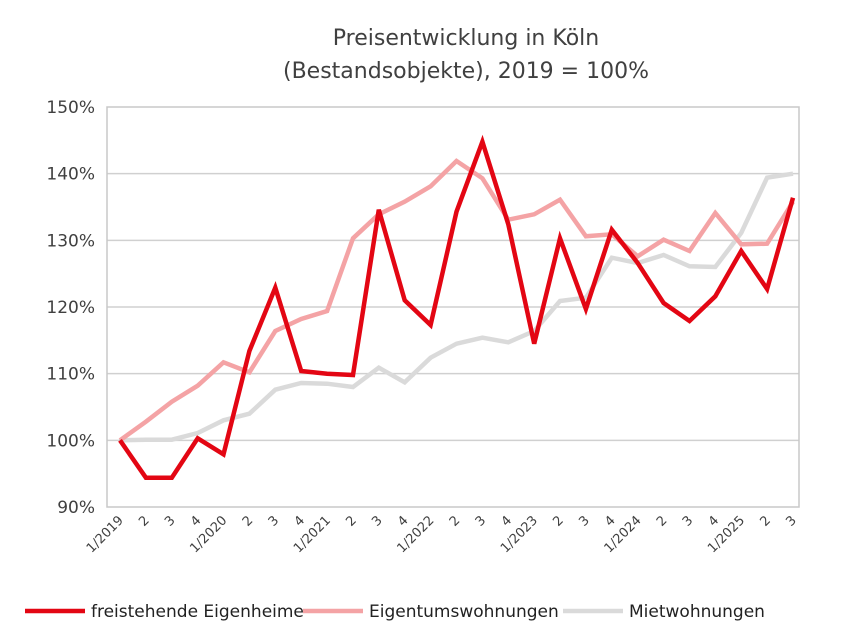  I want to click on y-tick-label: 120%, so click(70, 308).